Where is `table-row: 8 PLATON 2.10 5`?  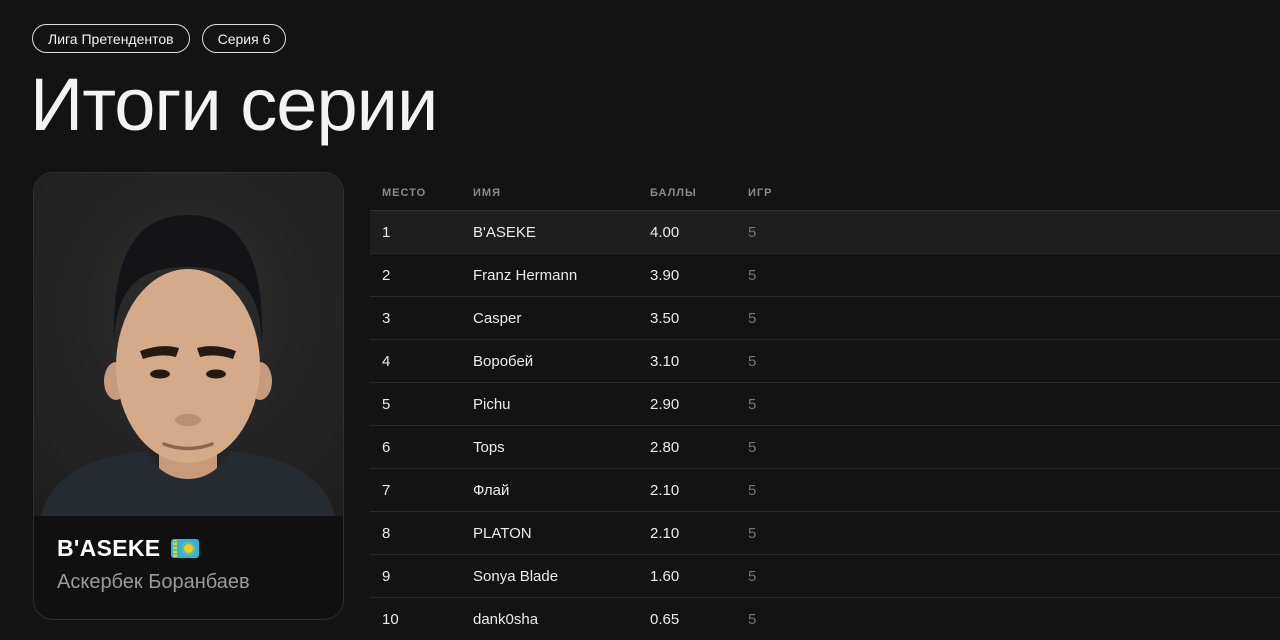 table-row: 8 PLATON 2.10 5 is located at coordinates (825, 532).